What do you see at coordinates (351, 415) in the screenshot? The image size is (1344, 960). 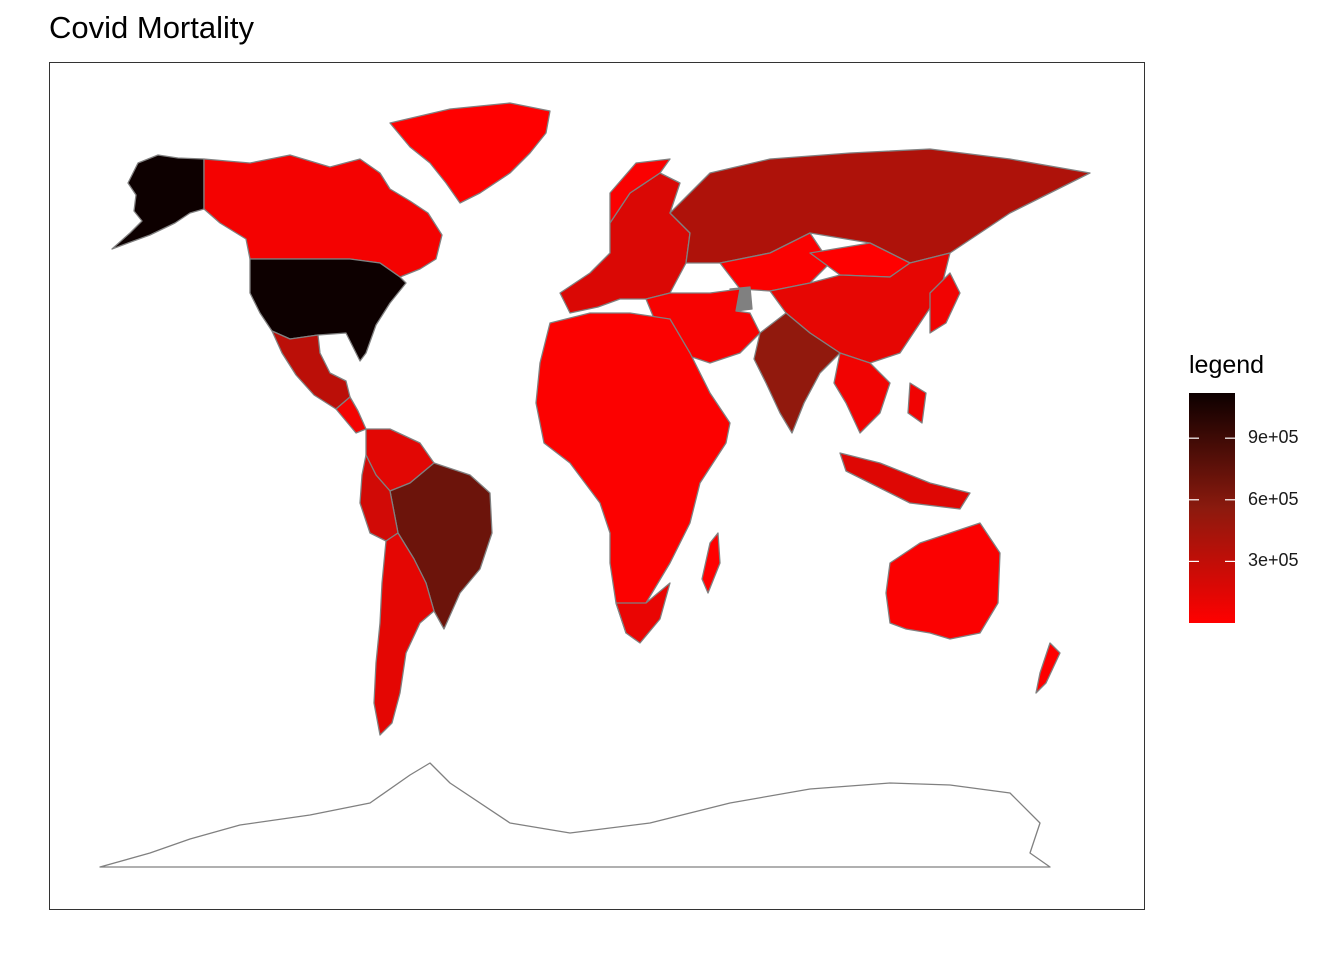 I see `country-central-america` at bounding box center [351, 415].